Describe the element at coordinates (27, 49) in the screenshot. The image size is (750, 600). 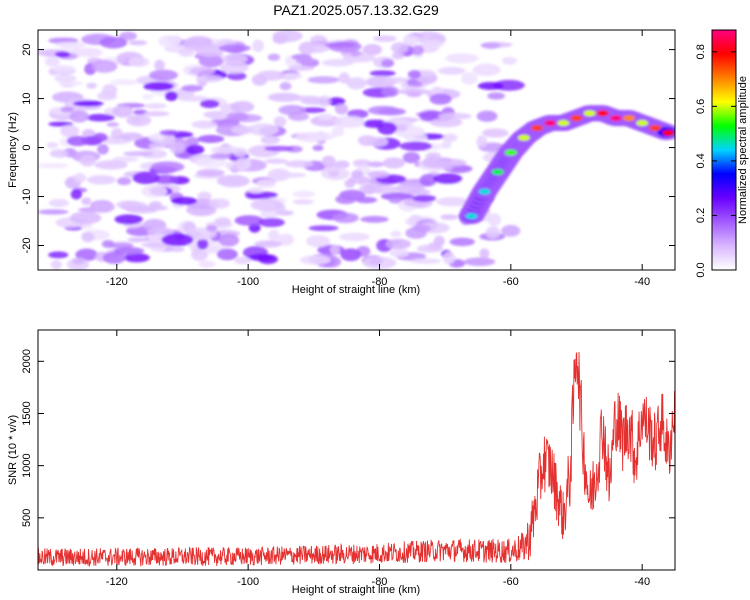
I see `y-tick-label: 20` at that location.